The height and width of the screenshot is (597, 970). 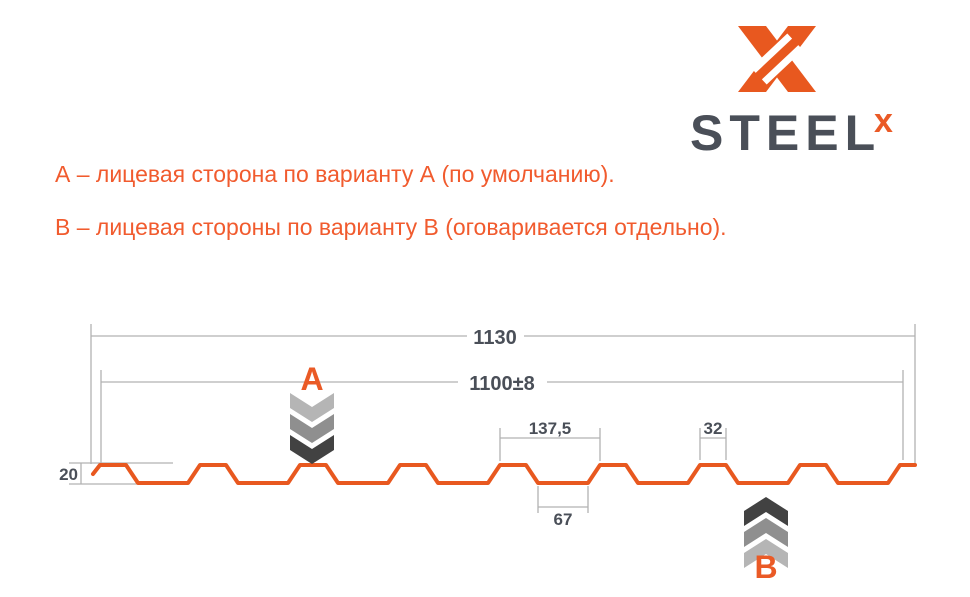 What do you see at coordinates (883, 121) in the screenshot?
I see `logo-superscript-x: x` at bounding box center [883, 121].